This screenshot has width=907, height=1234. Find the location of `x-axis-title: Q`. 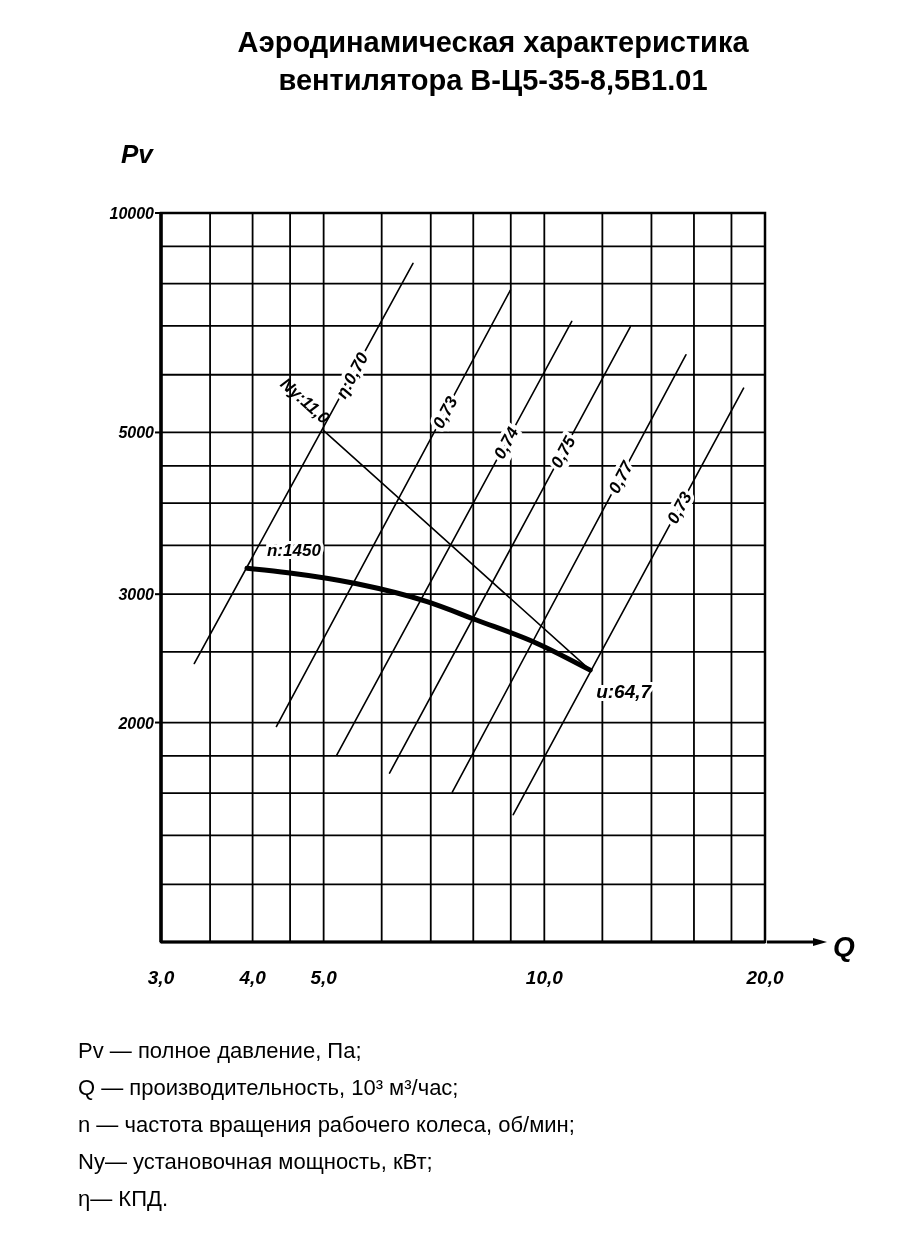

x-axis-title: Q is located at coordinates (844, 946).